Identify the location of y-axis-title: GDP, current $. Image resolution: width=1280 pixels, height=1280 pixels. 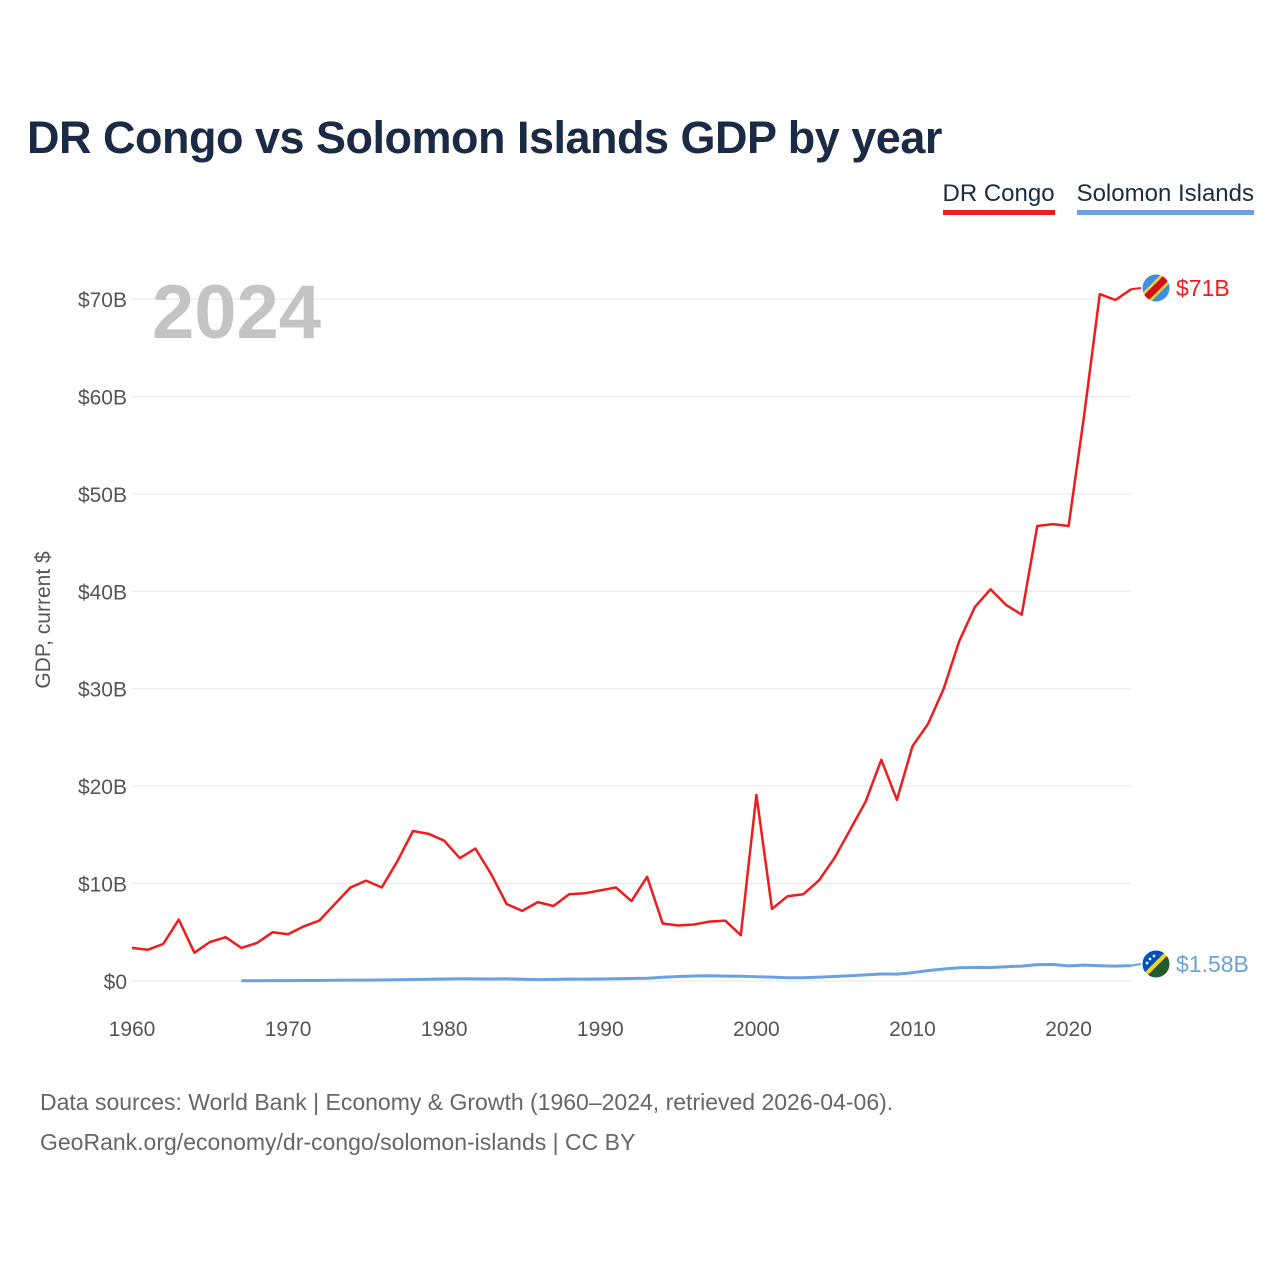
(43, 620).